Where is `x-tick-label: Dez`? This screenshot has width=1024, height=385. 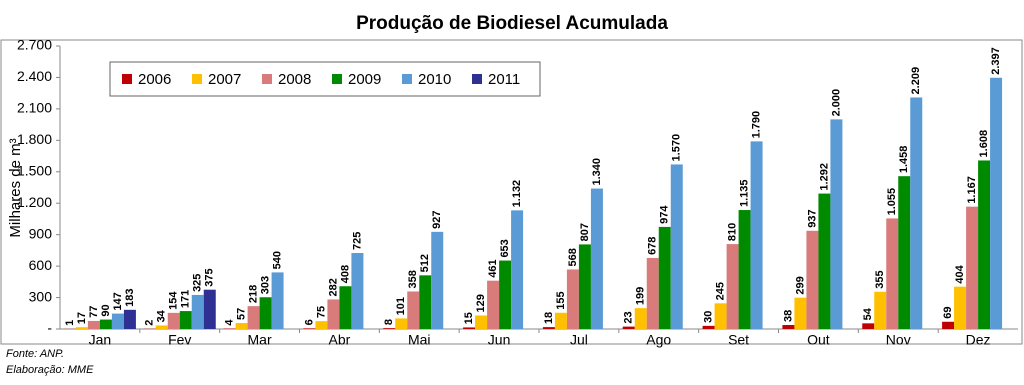
x-tick-label: Dez is located at coordinates (978, 340).